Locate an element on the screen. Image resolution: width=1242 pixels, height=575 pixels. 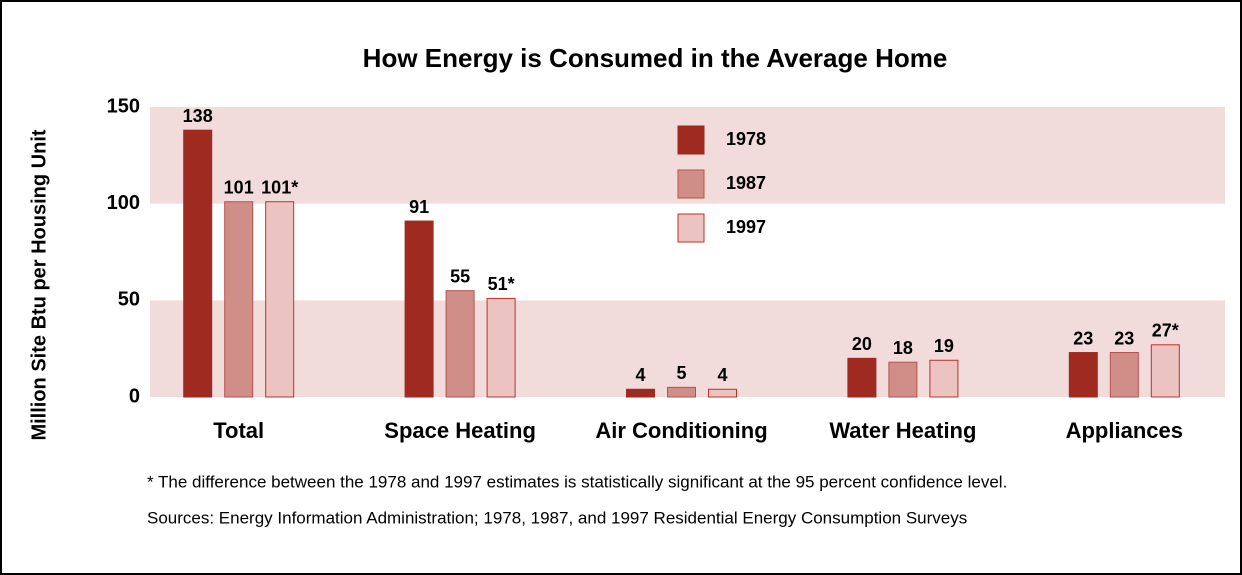
x-tick-label: Air Conditioning is located at coordinates (681, 430).